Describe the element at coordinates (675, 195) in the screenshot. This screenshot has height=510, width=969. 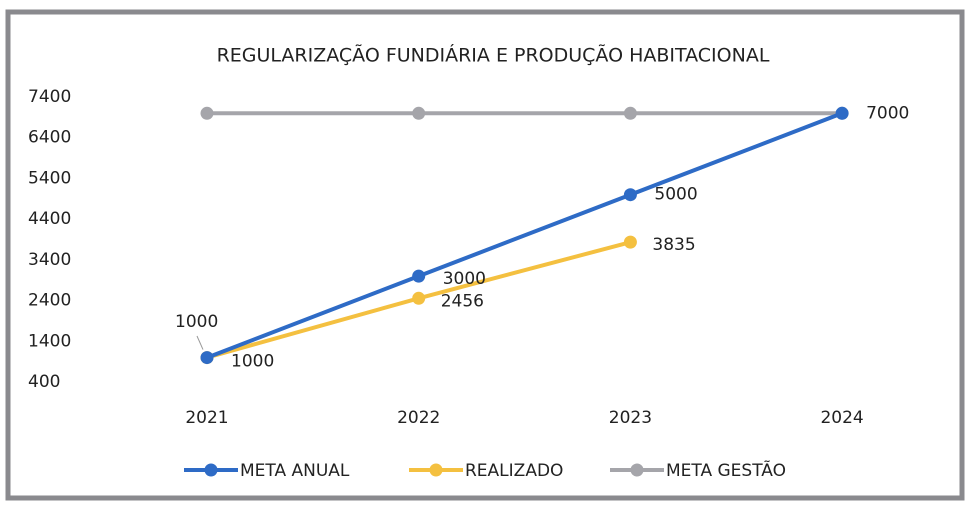
I see `data-label: 5000` at that location.